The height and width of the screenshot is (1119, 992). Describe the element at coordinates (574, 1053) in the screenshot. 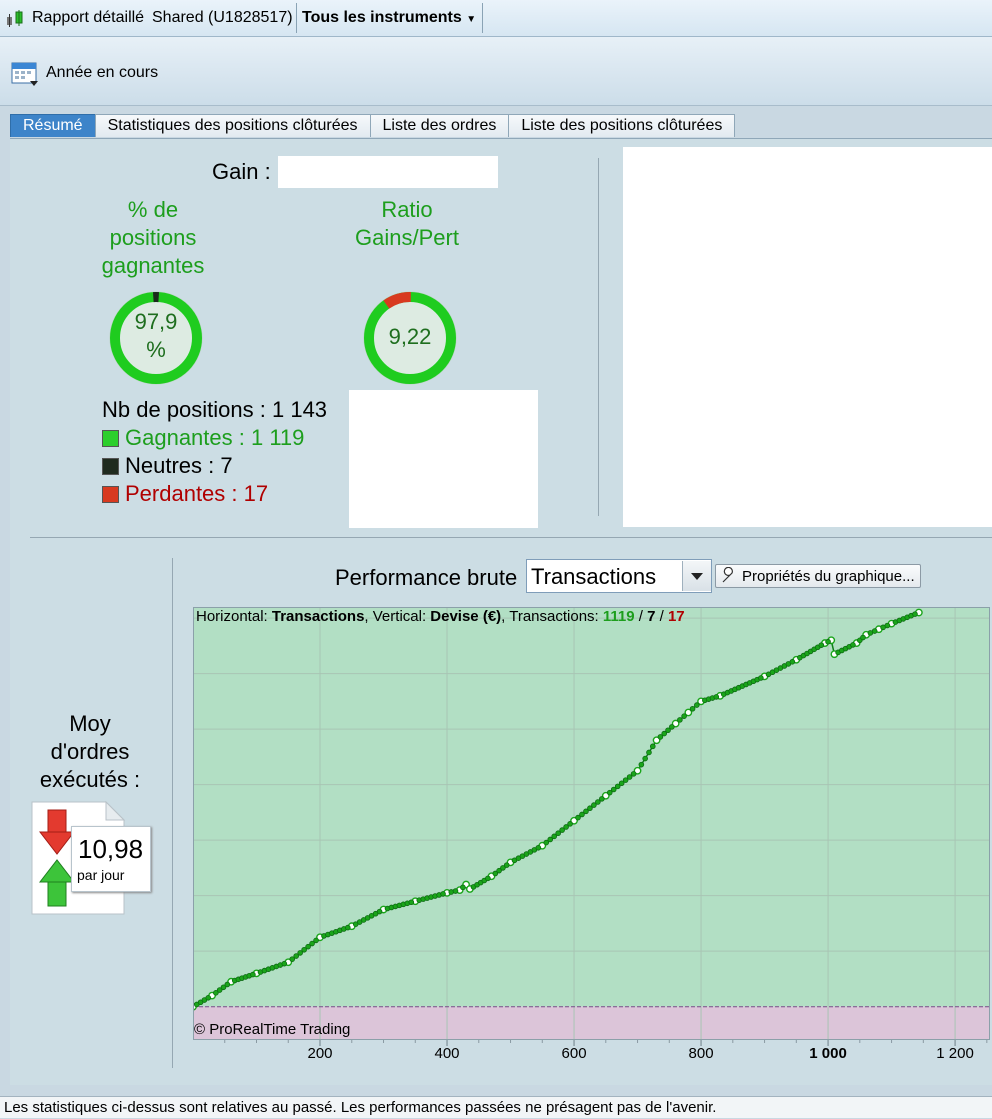

I see `x-tick-label: 600` at that location.